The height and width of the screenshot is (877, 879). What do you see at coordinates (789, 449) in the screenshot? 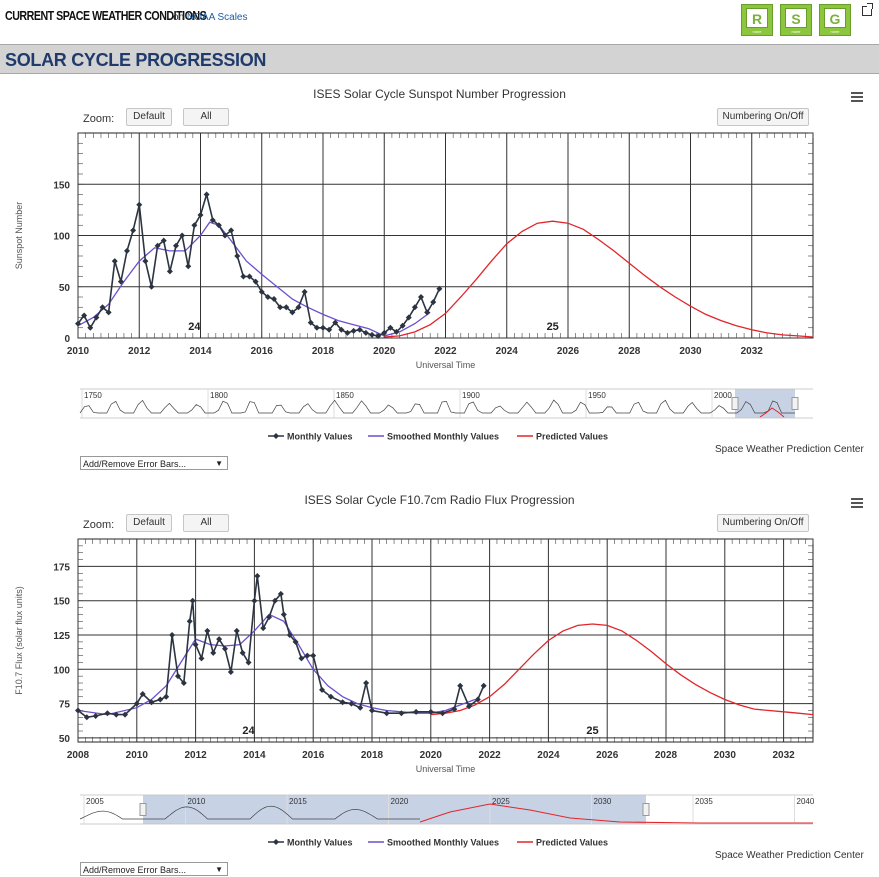
I see `chart1-credit: Space Weather Prediction Center` at bounding box center [789, 449].